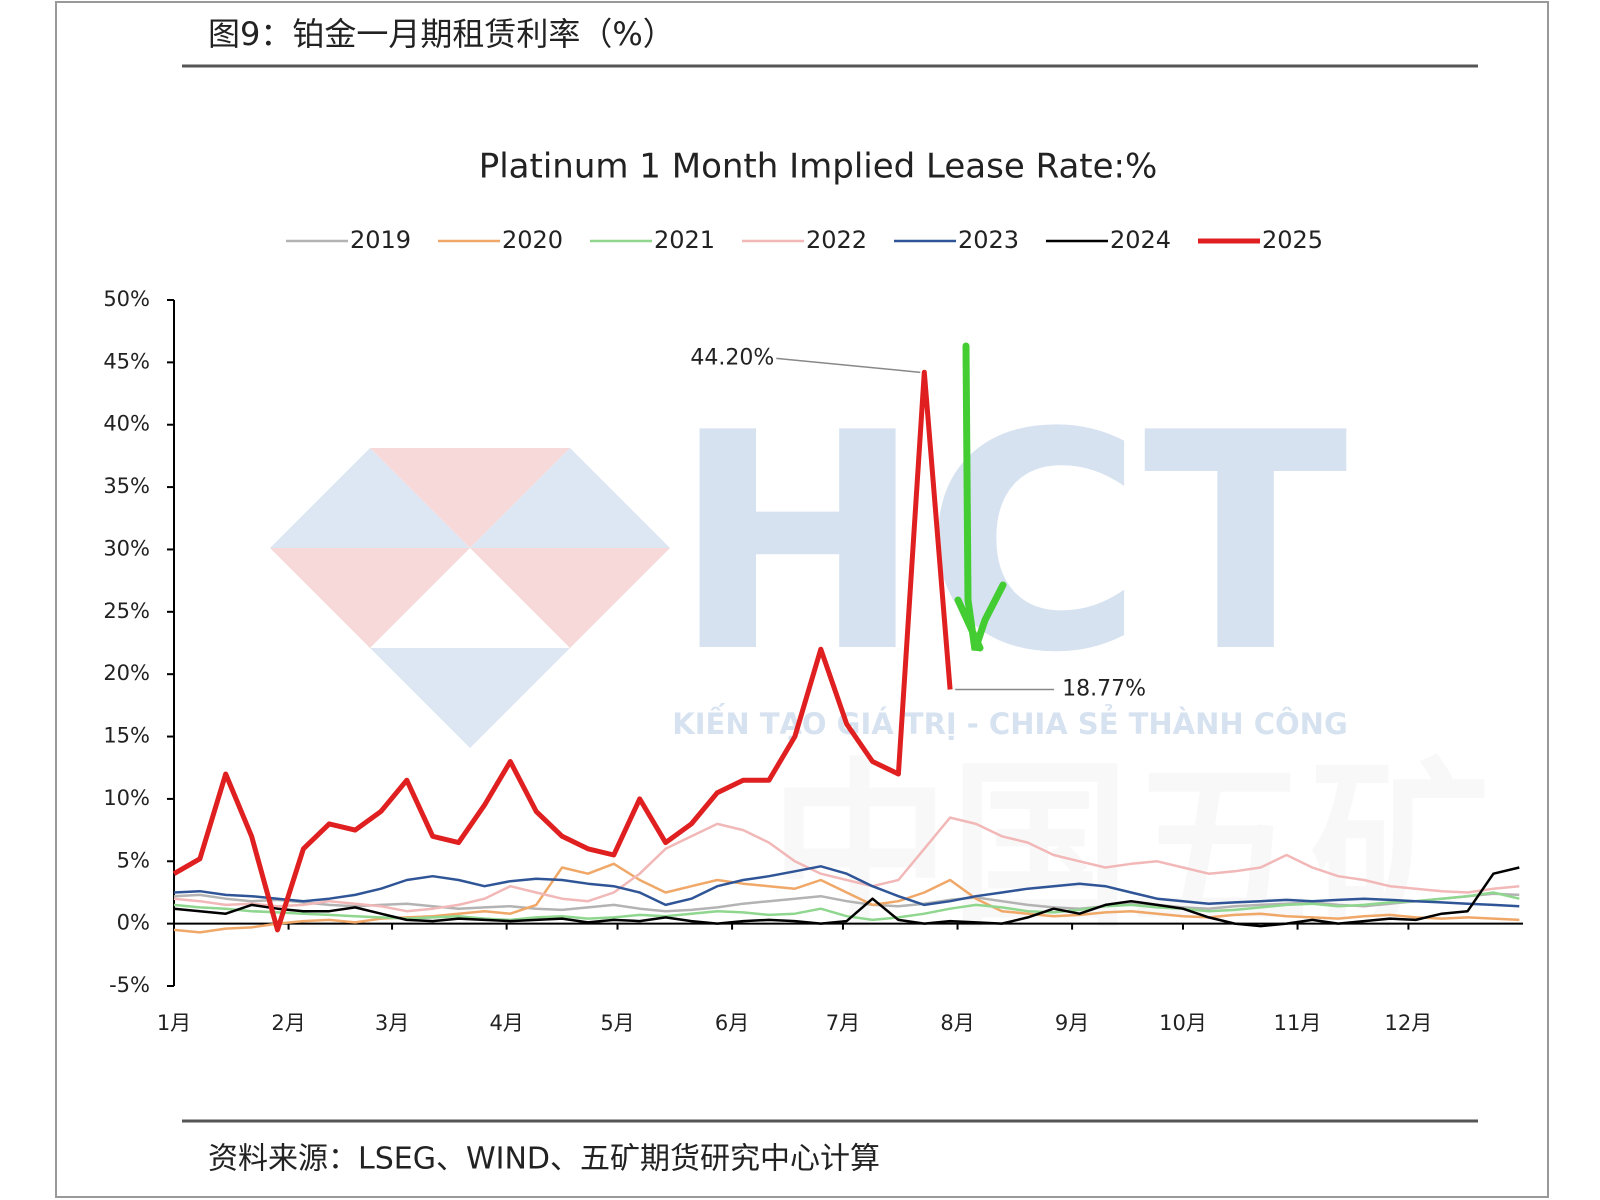  Describe the element at coordinates (126, 798) in the screenshot. I see `y-tick-label: 10%` at that location.